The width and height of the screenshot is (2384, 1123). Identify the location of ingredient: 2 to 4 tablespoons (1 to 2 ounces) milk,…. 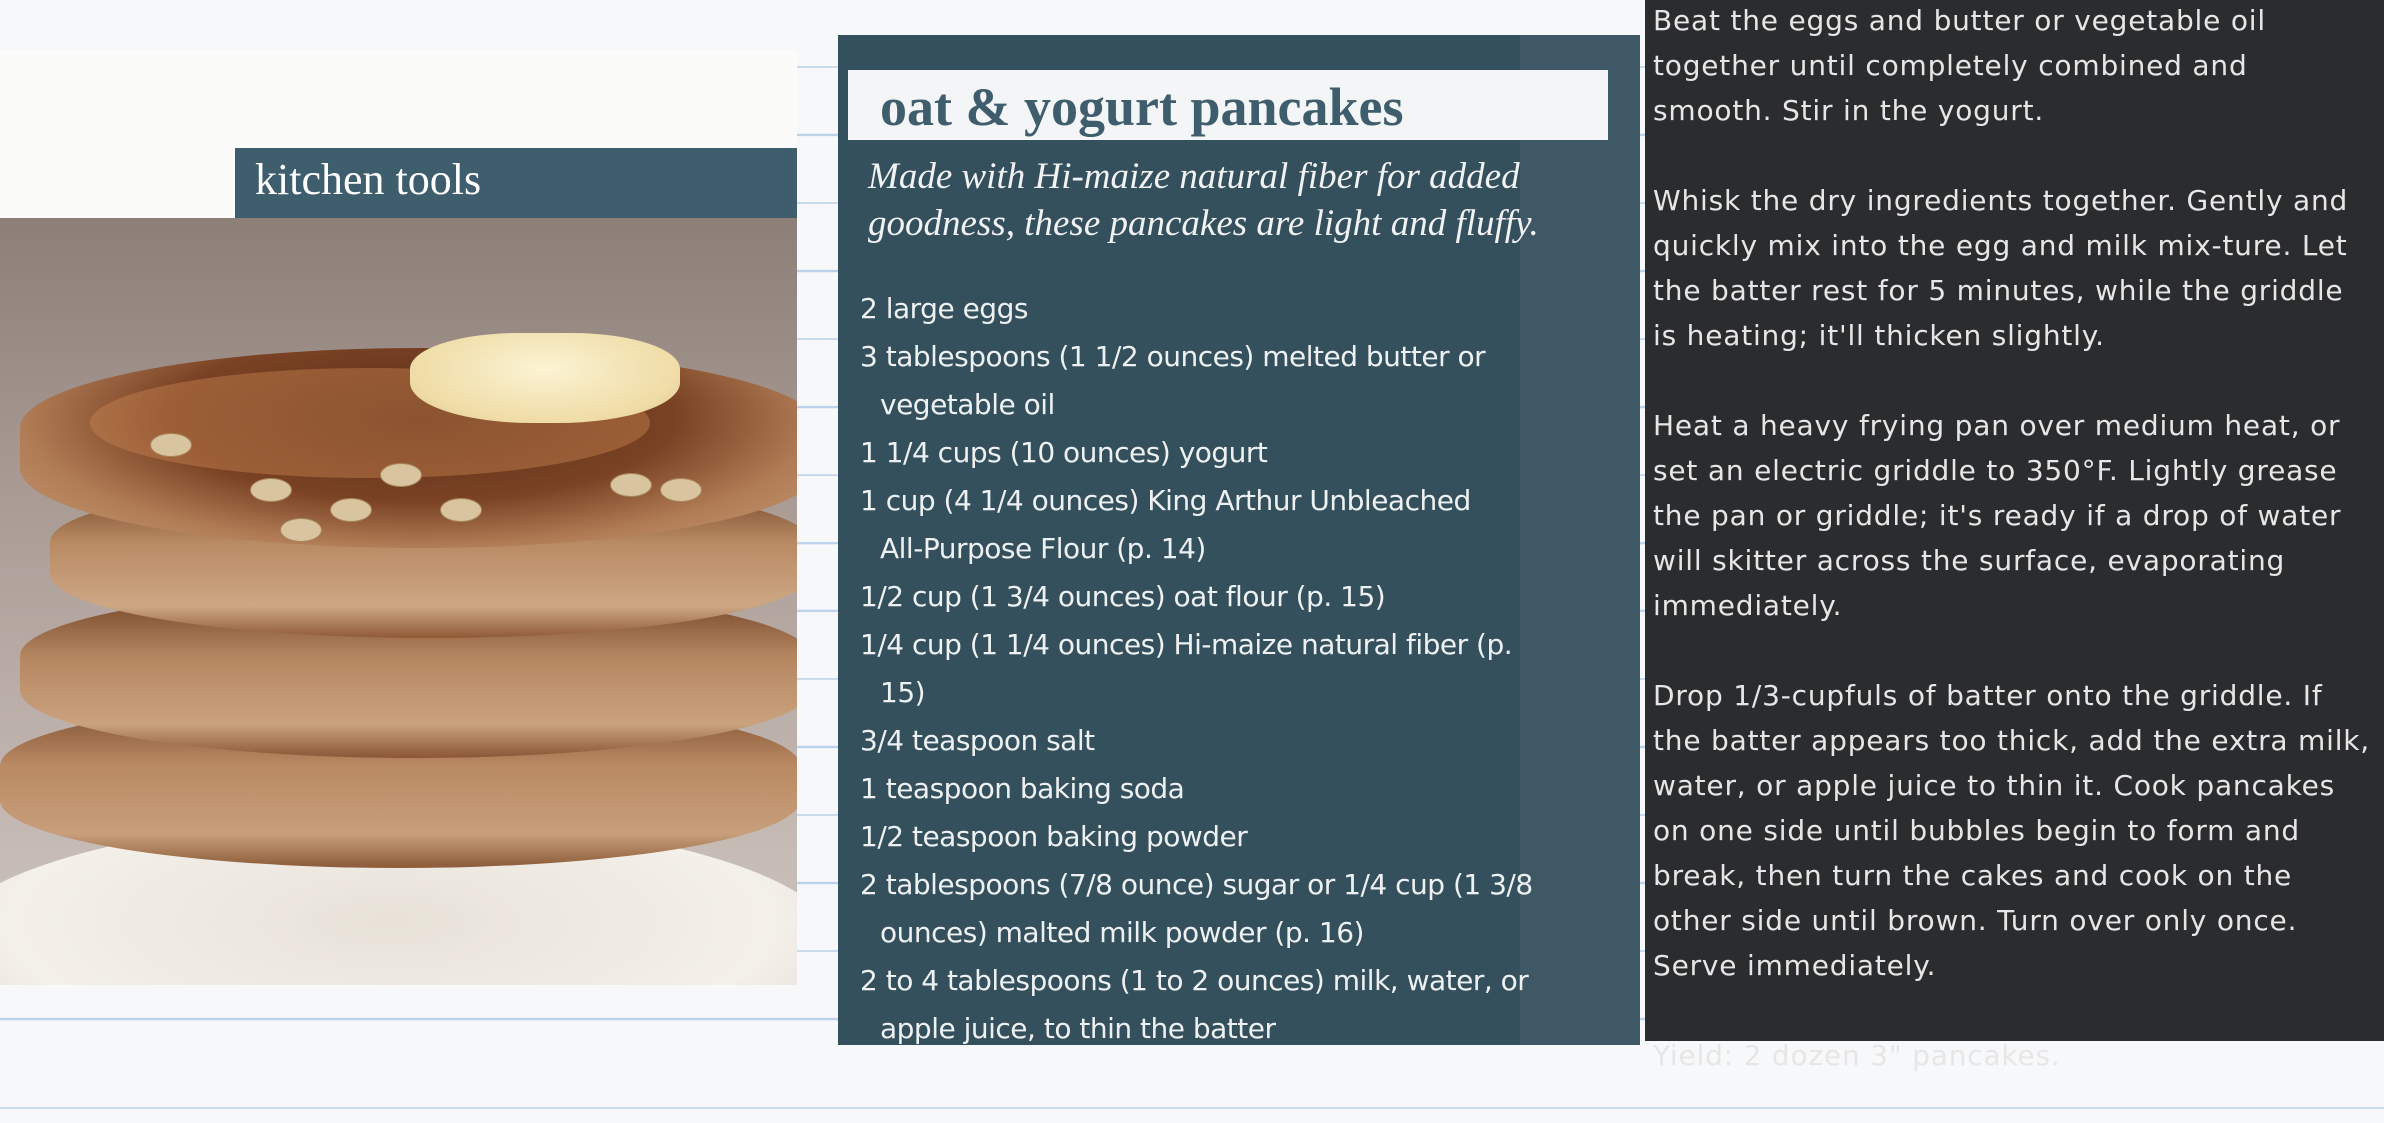
(1194, 1004).